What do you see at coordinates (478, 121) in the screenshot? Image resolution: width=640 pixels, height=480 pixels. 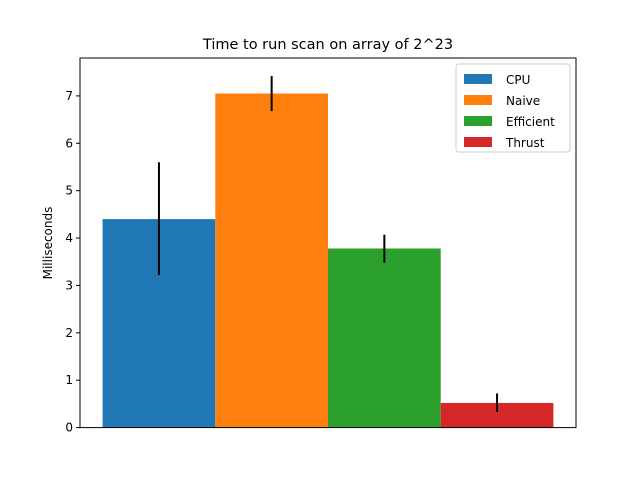 I see `legend-swatch-efficient` at bounding box center [478, 121].